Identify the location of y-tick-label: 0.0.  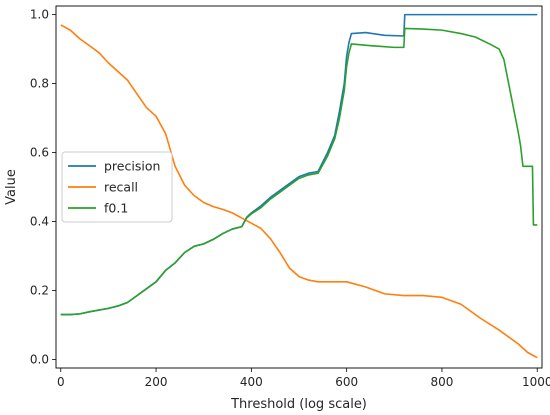
(39, 359).